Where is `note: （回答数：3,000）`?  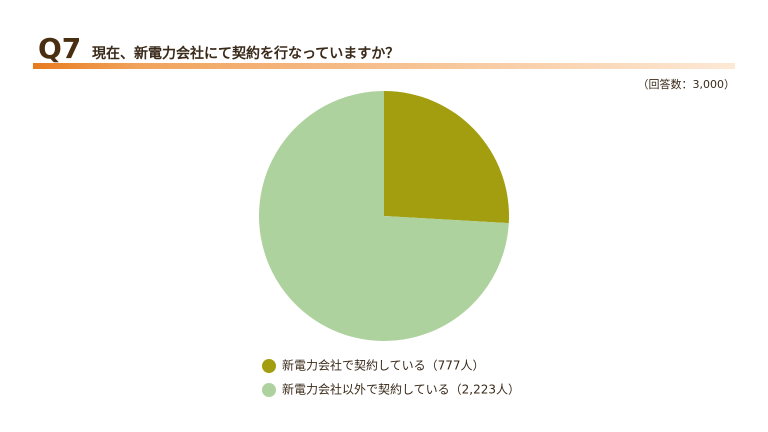 note: （回答数：3,000） is located at coordinates (687, 84).